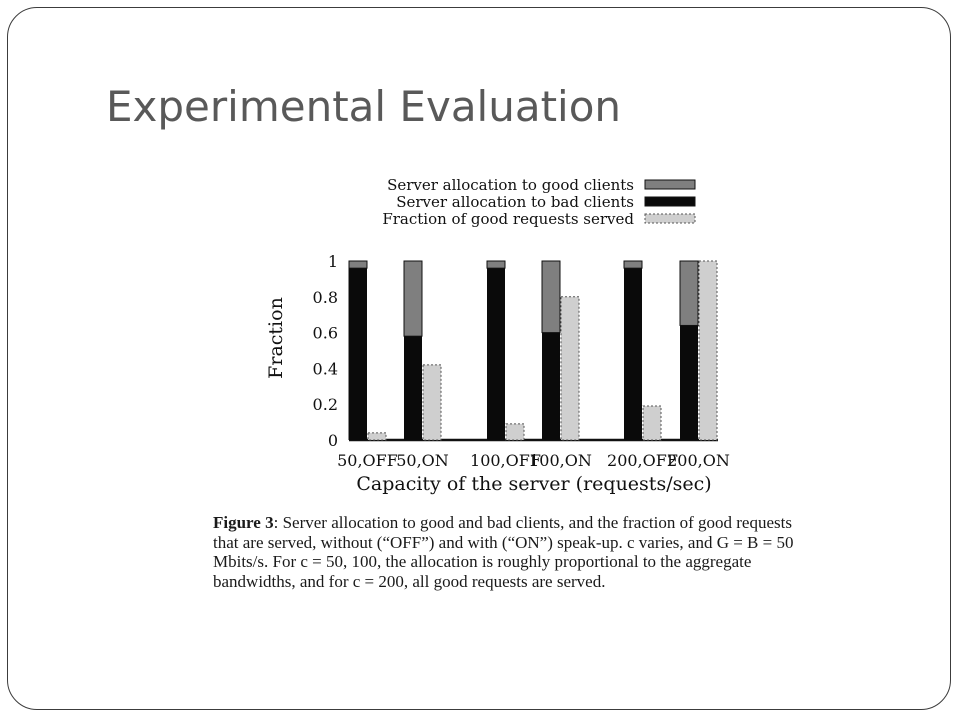  What do you see at coordinates (670, 184) in the screenshot?
I see `legend-swatch-server-allocation-to-good-clients` at bounding box center [670, 184].